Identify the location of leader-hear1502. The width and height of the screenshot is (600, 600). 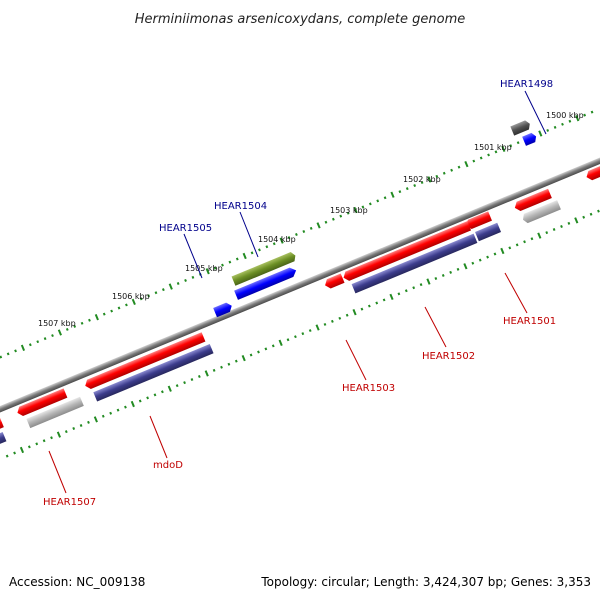
(435, 327).